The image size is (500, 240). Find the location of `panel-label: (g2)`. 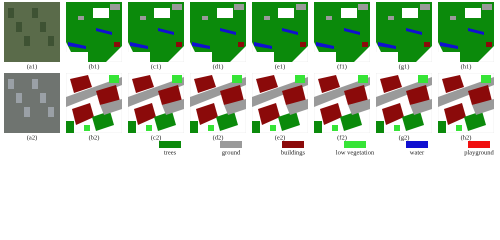

panel-label: (g2) is located at coordinates (404, 137).